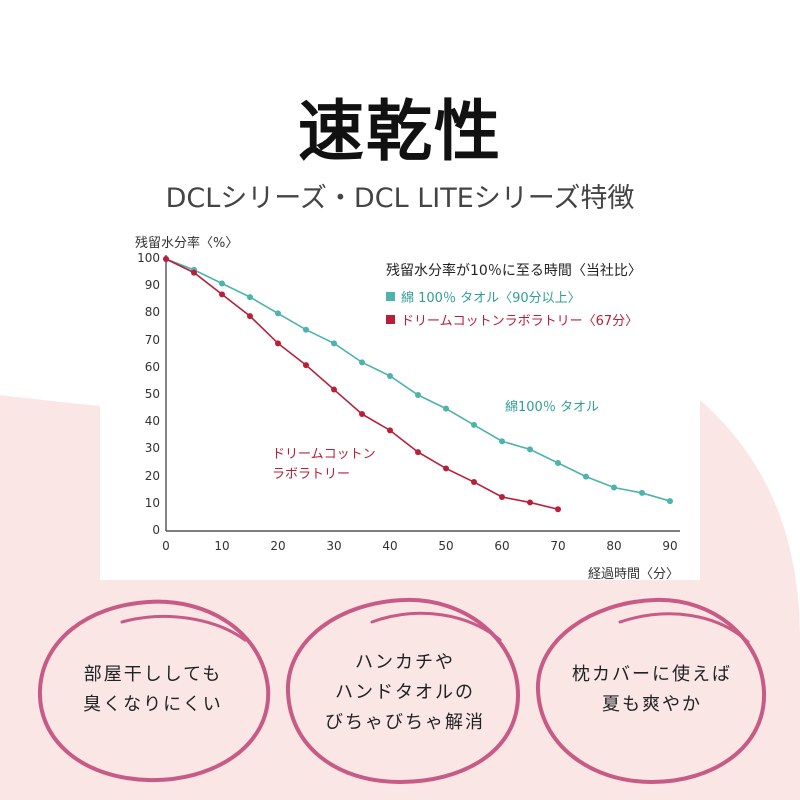 This screenshot has height=800, width=800. Describe the element at coordinates (670, 546) in the screenshot. I see `x-tick-label: 90` at that location.